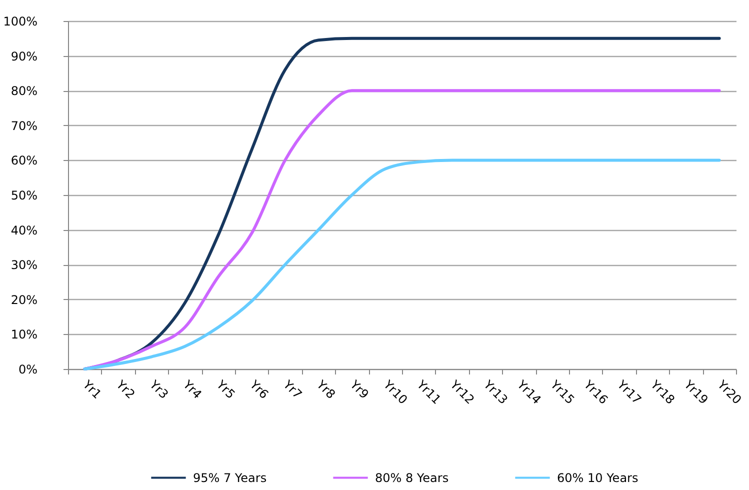  What do you see at coordinates (24, 161) in the screenshot?
I see `y-tick-label: 60%` at bounding box center [24, 161].